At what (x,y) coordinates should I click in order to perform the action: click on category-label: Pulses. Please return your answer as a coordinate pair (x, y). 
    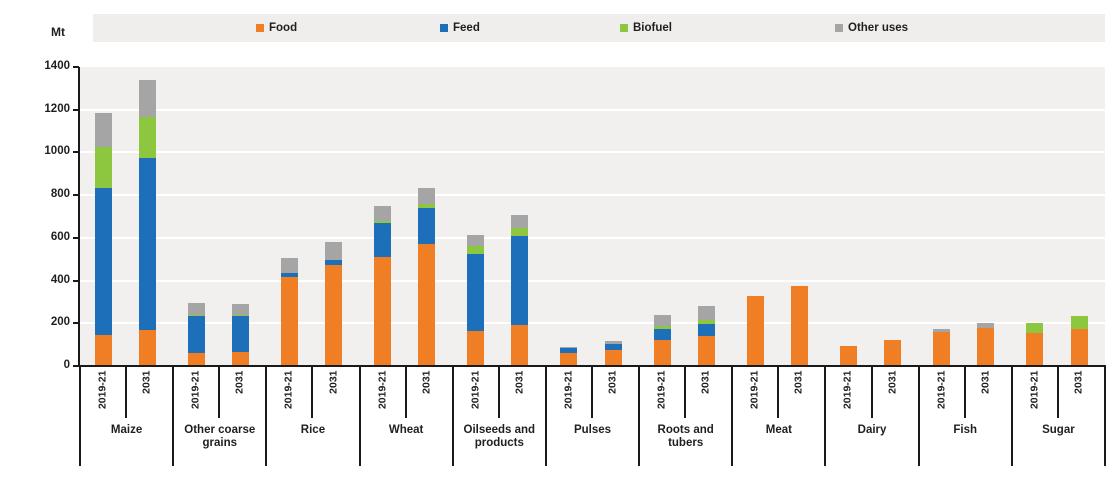
    Looking at the image, I should click on (592, 430).